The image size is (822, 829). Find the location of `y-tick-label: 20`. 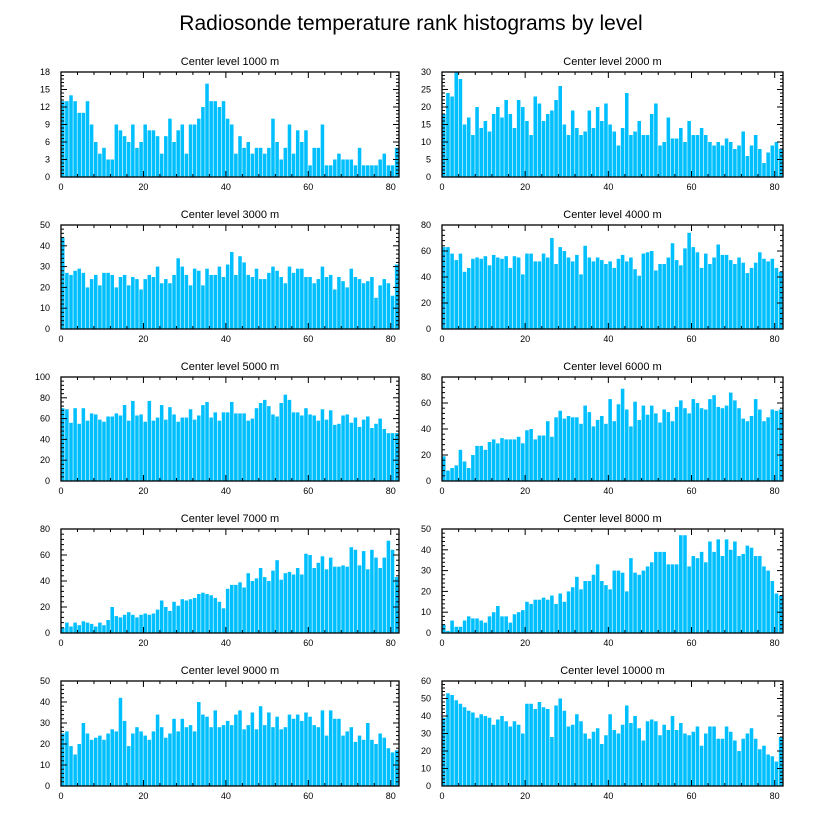

y-tick-label: 20 is located at coordinates (426, 455).